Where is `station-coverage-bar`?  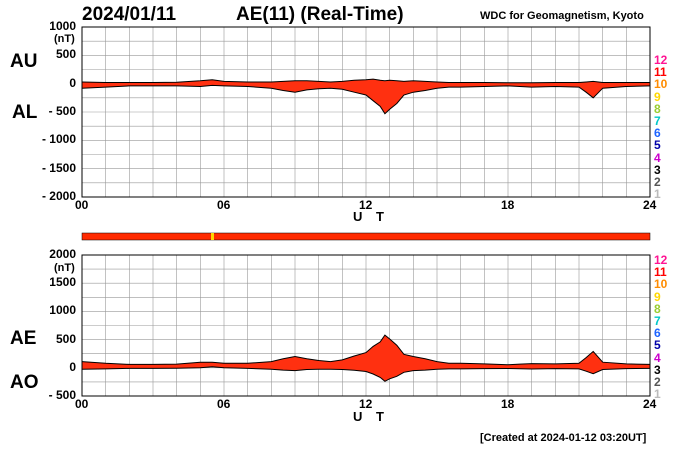 station-coverage-bar is located at coordinates (366, 236).